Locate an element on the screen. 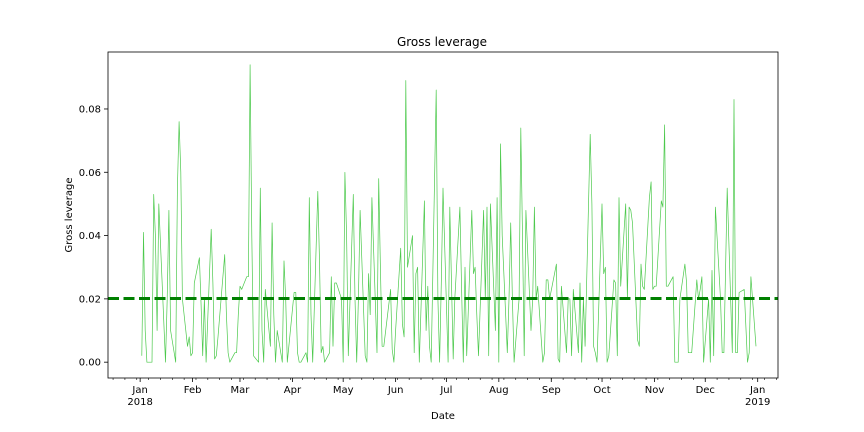 The width and height of the screenshot is (864, 432). x-tick-label: Nov is located at coordinates (655, 390).